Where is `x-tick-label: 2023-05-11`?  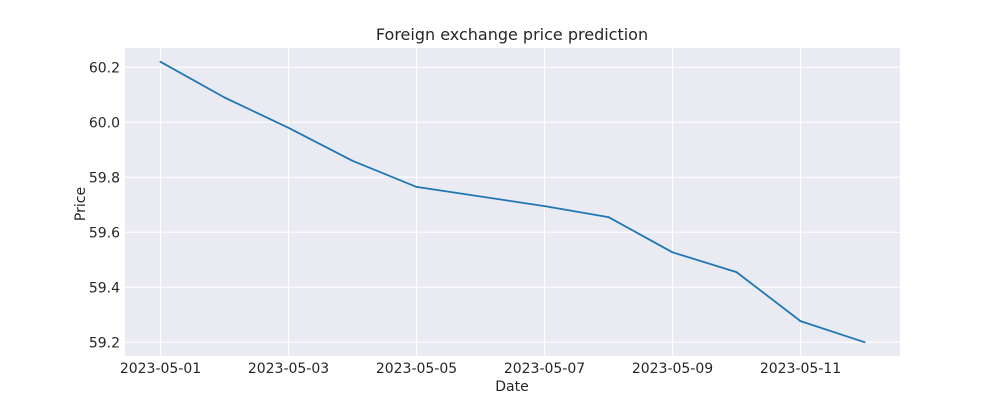
x-tick-label: 2023-05-11 is located at coordinates (800, 369).